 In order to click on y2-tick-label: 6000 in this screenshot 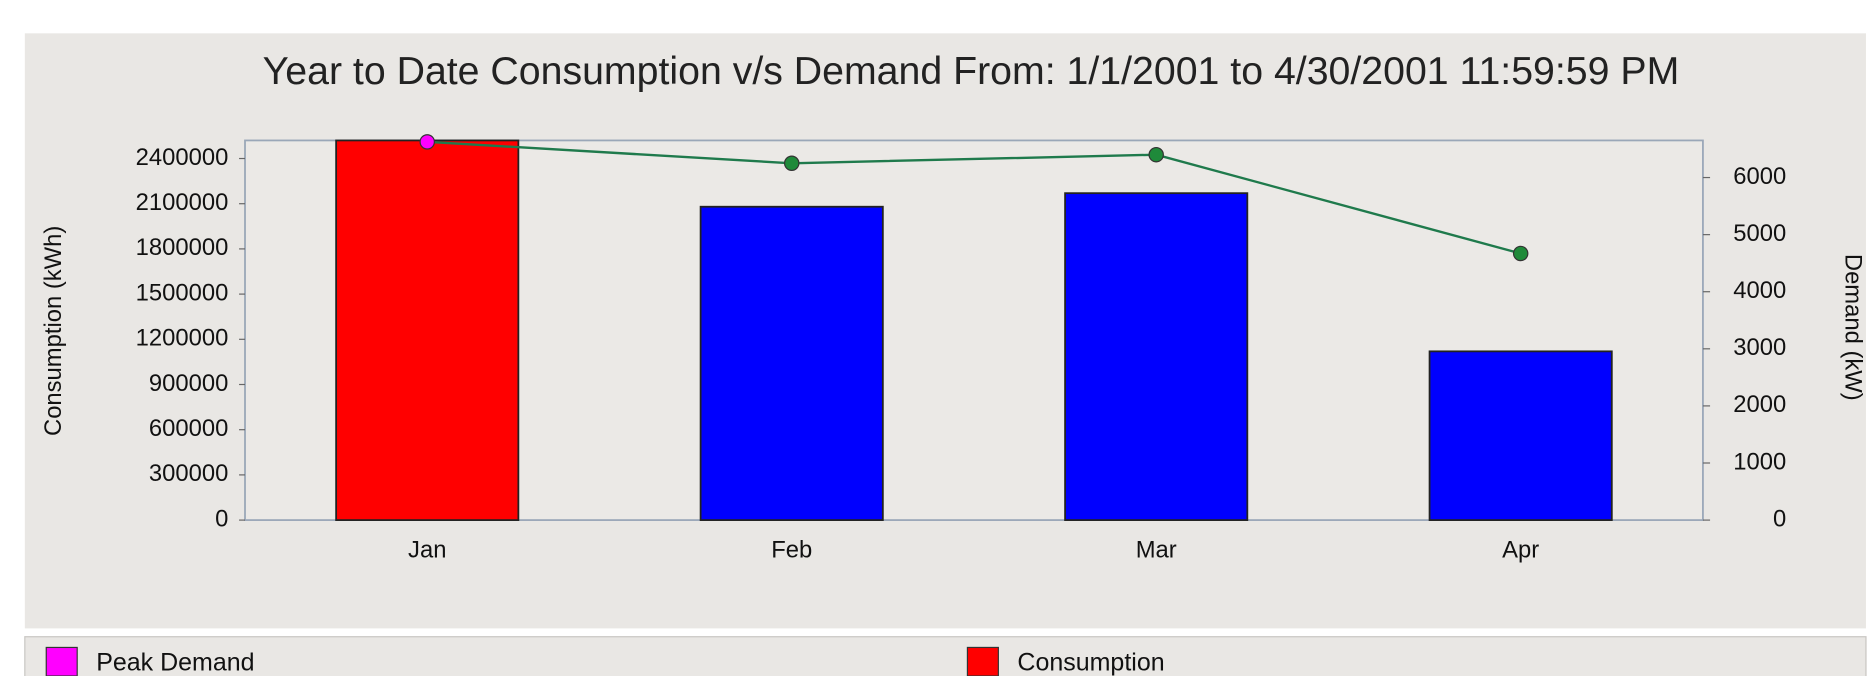, I will do `click(1759, 176)`.